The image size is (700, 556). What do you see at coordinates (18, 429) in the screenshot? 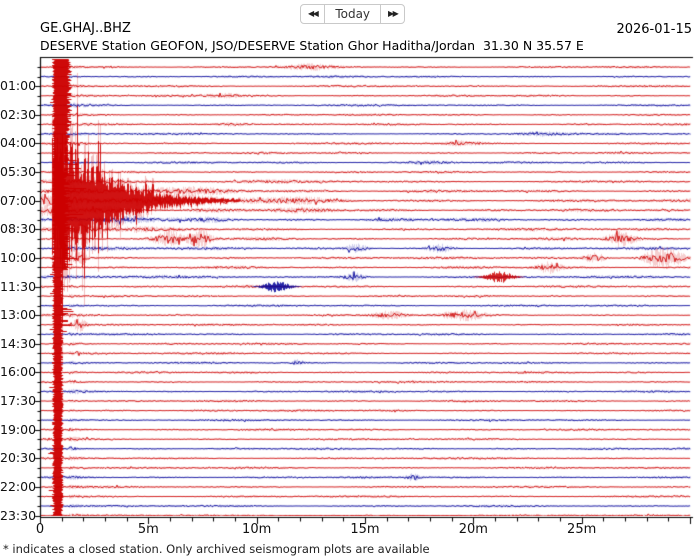
I see `y-axis-label: 19:00` at bounding box center [18, 429].